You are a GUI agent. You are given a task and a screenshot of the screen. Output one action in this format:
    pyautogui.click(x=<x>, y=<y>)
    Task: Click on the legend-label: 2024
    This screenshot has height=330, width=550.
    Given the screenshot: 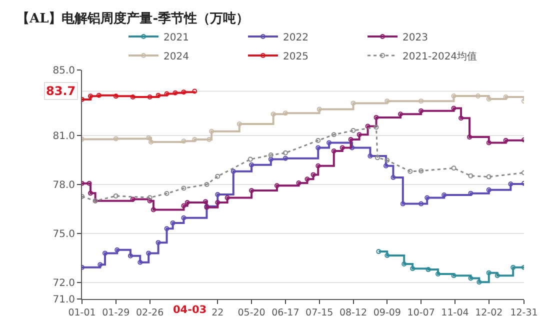 What is the action you would take?
    pyautogui.click(x=176, y=56)
    